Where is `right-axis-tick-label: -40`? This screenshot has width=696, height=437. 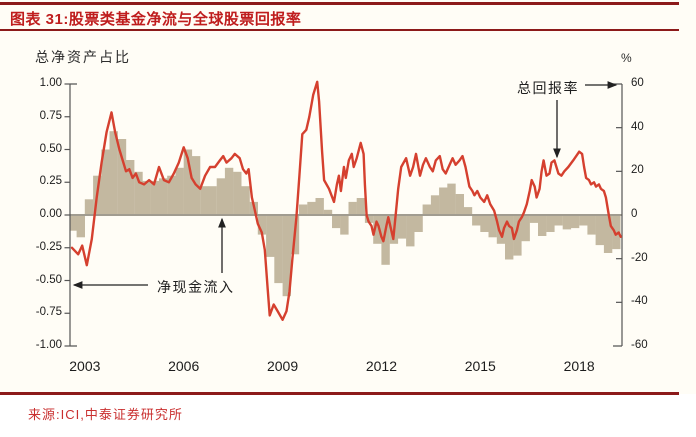
right-axis-tick-label: -40 is located at coordinates (639, 301).